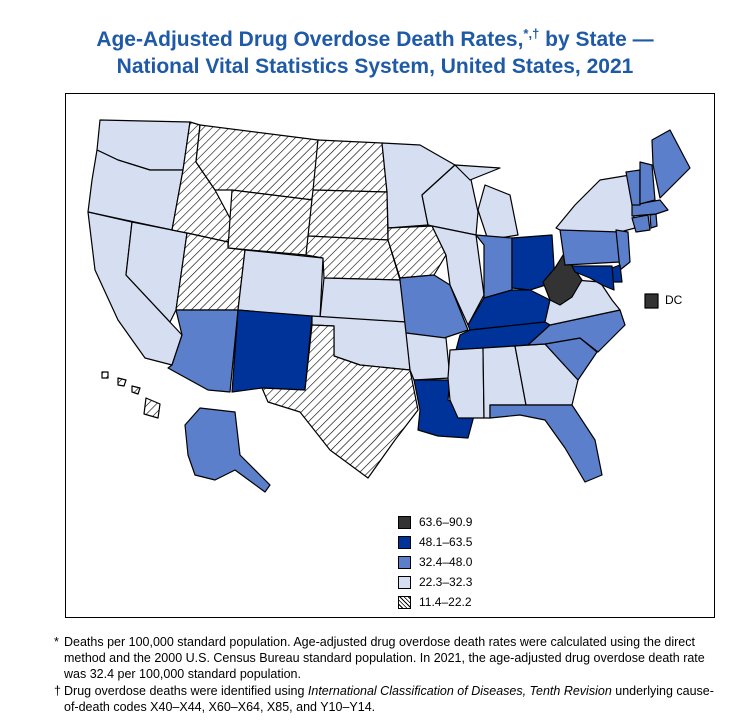 The width and height of the screenshot is (750, 727). I want to click on state-NJ, so click(623, 250).